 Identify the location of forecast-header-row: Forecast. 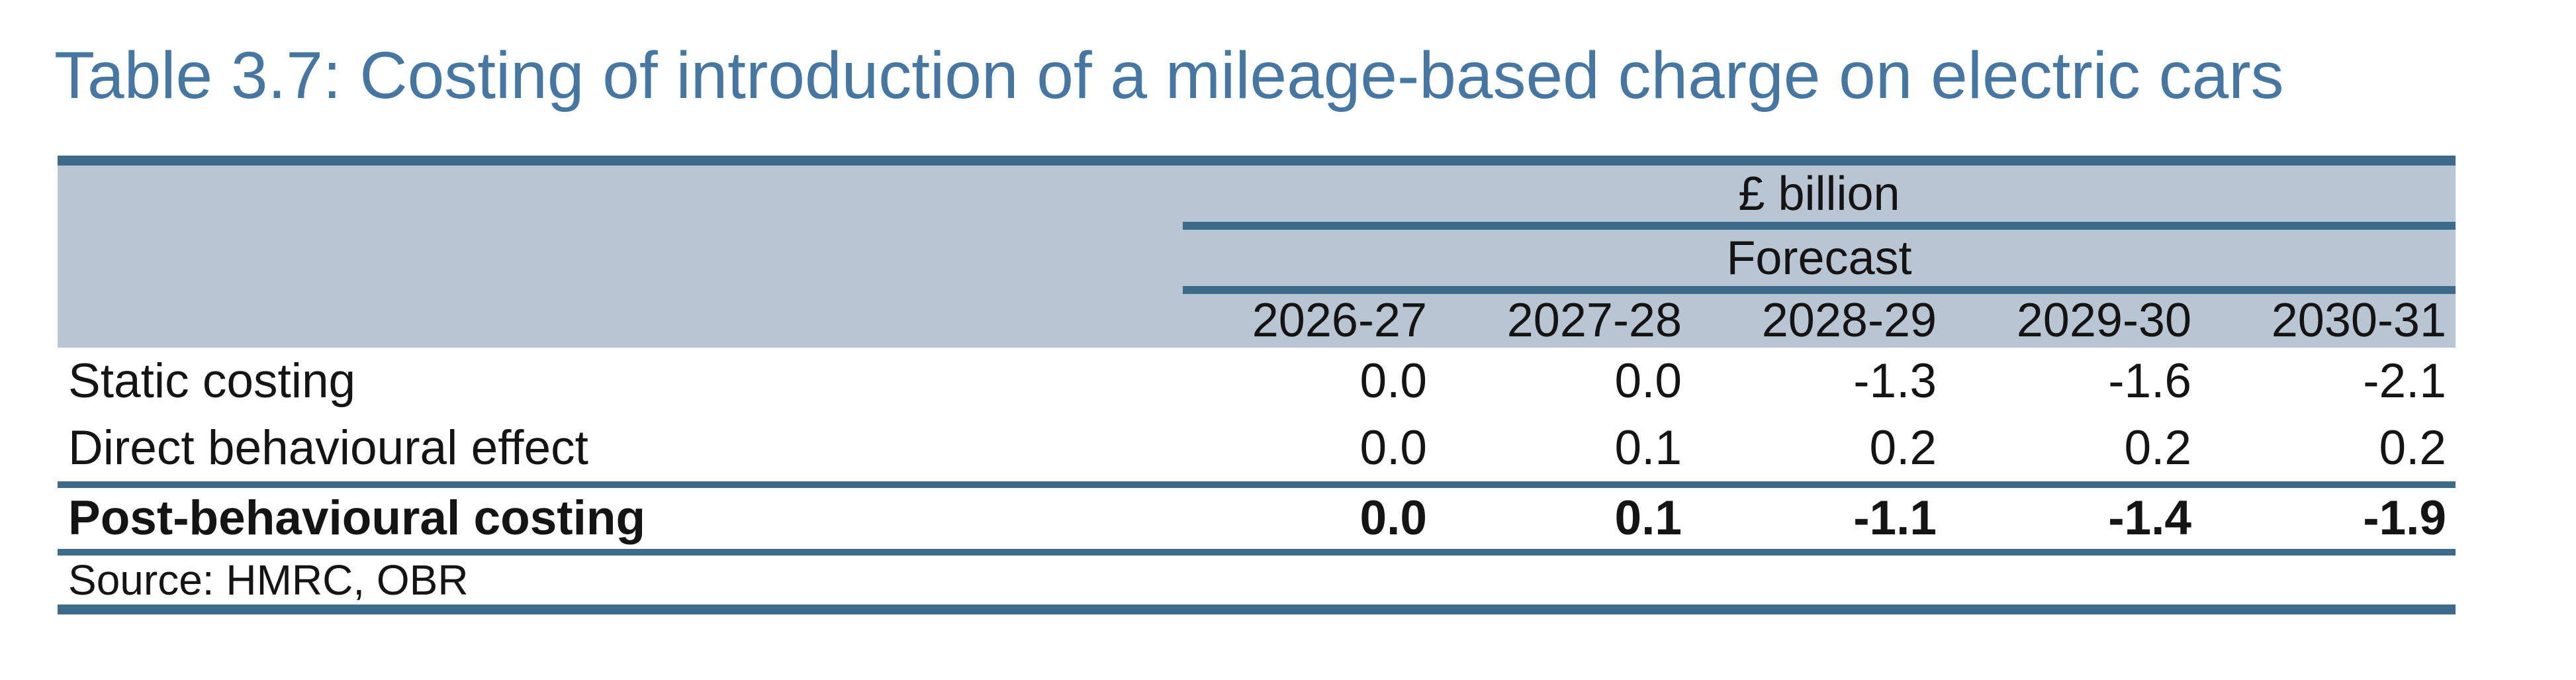
(1257, 262).